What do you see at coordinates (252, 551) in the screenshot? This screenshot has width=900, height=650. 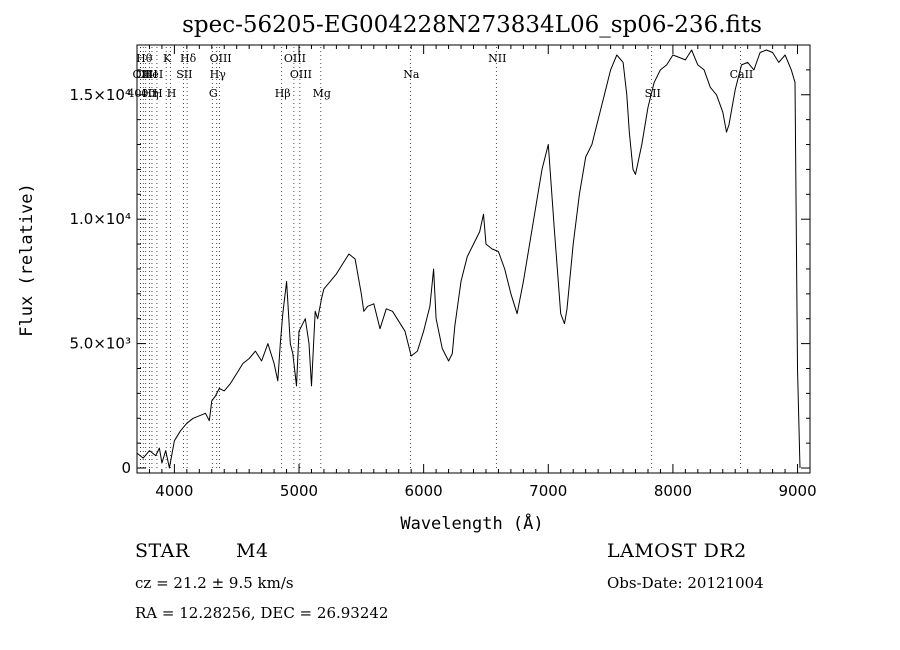 I see `object-subclass: M4` at bounding box center [252, 551].